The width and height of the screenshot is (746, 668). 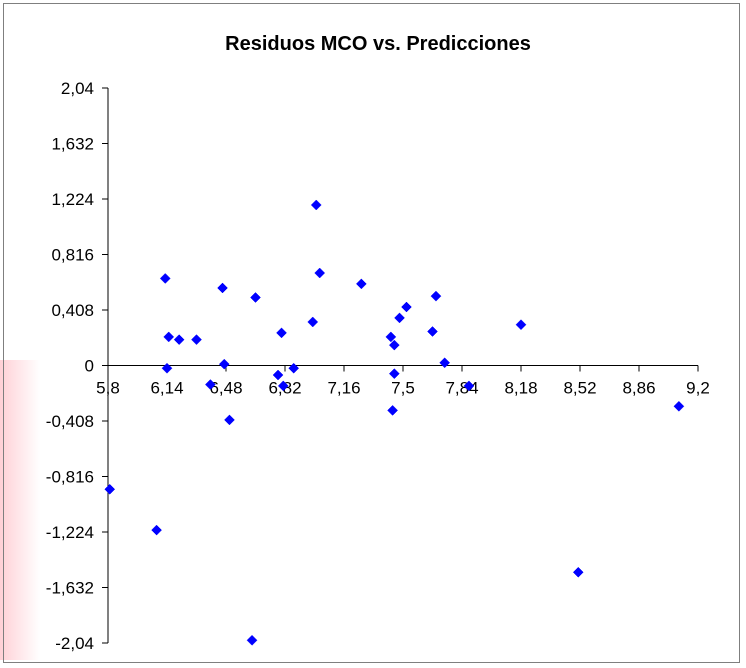 I want to click on background-wash, so click(x=20, y=510).